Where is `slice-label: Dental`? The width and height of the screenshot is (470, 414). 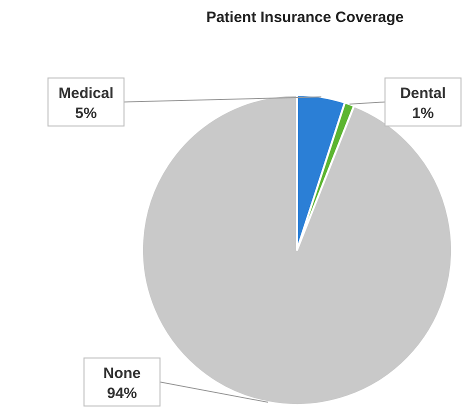 slice-label: Dental is located at coordinates (423, 93).